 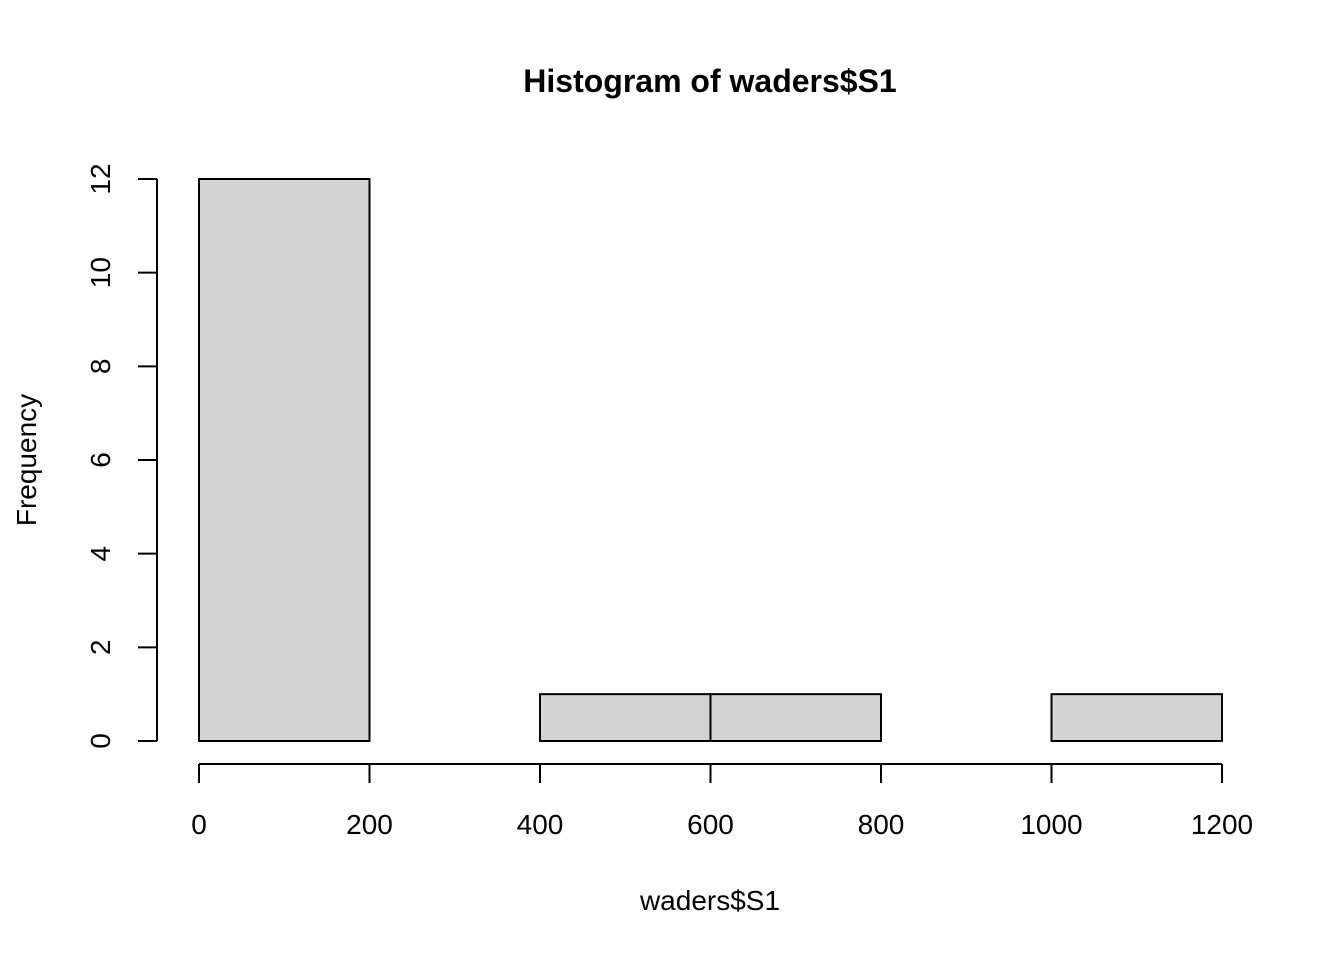 What do you see at coordinates (709, 900) in the screenshot?
I see `x-axis-label: waders$S1` at bounding box center [709, 900].